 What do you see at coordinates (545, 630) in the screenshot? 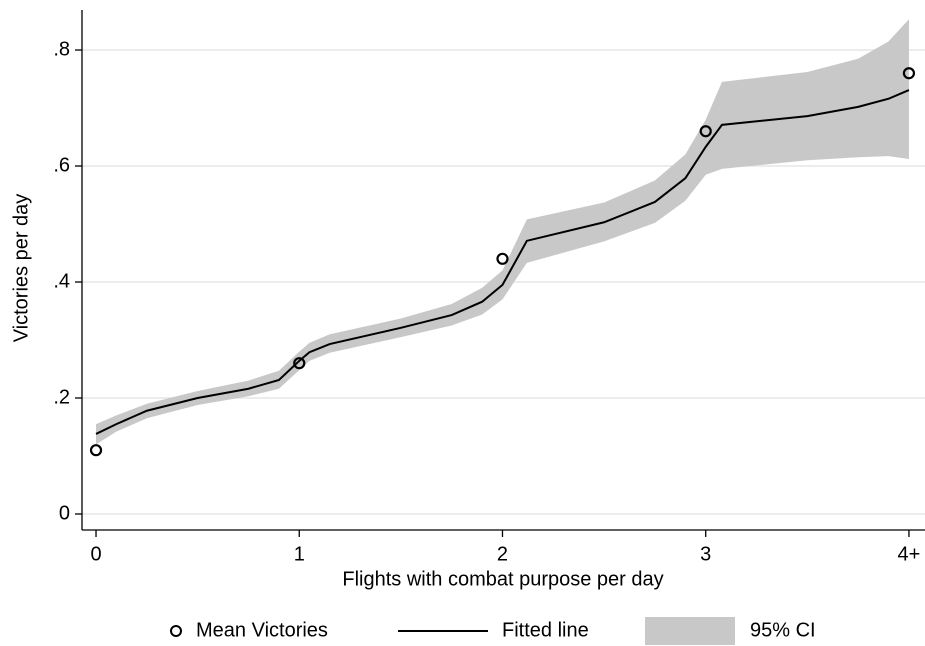
I see `legend-label: Fitted line` at bounding box center [545, 630].